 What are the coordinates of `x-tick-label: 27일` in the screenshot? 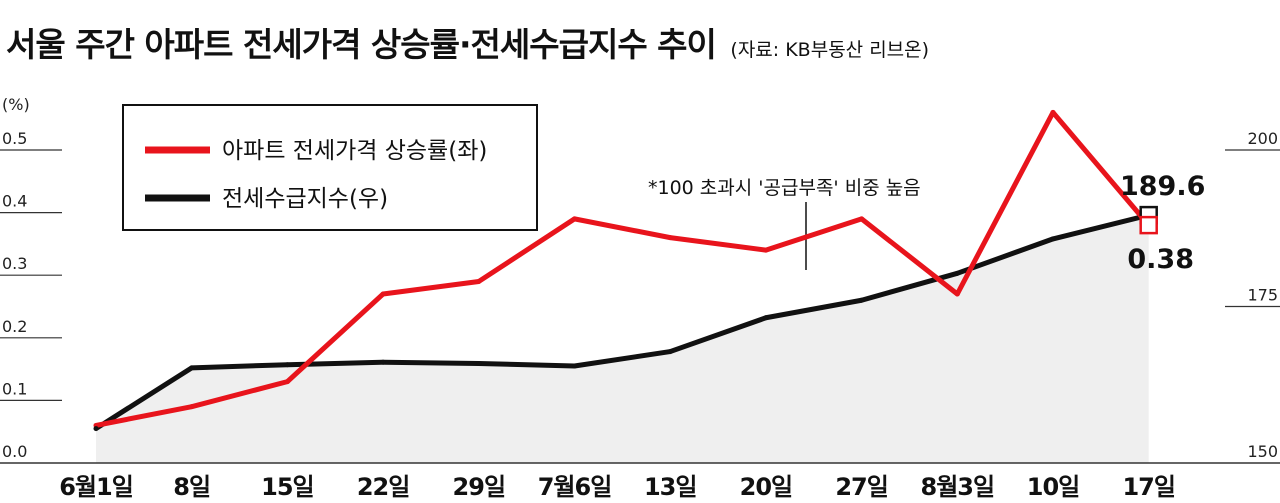 It's located at (861, 487).